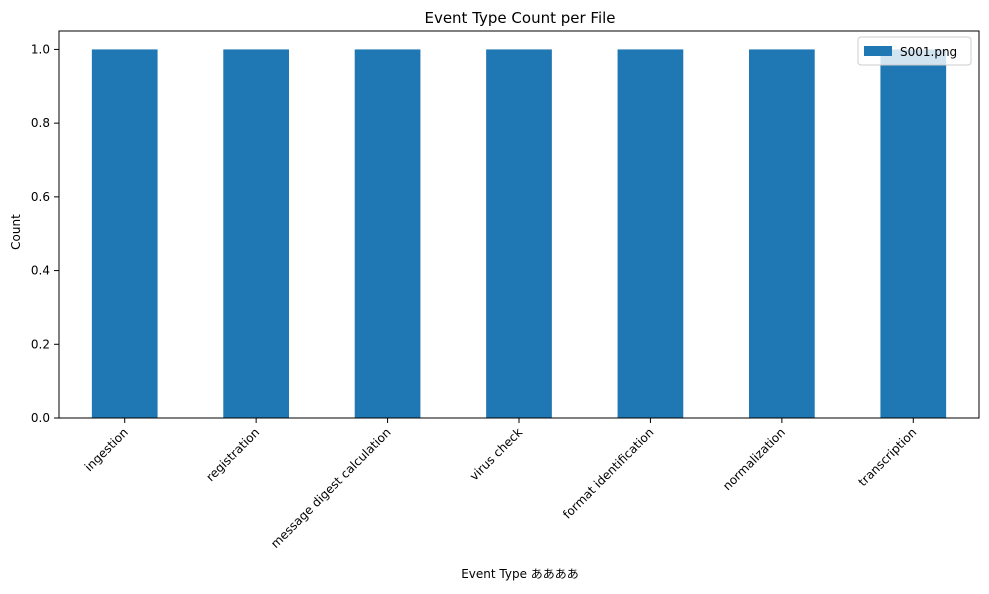  What do you see at coordinates (888, 457) in the screenshot?
I see `x-tick-label: transcription` at bounding box center [888, 457].